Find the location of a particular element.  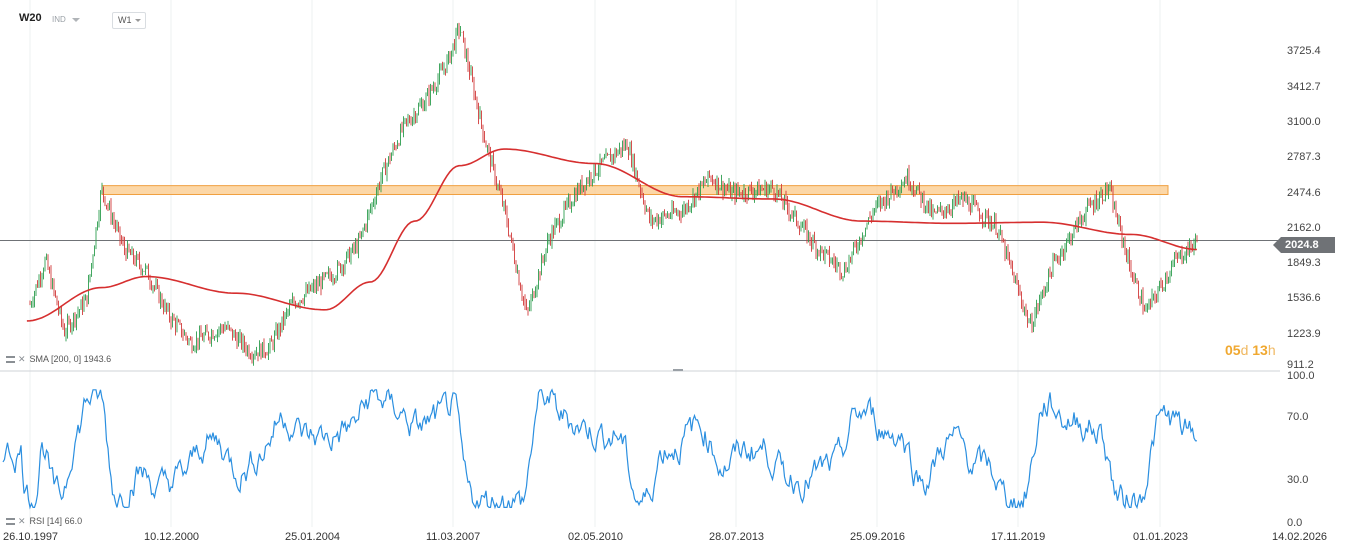

pane-resize-handle is located at coordinates (678, 370).